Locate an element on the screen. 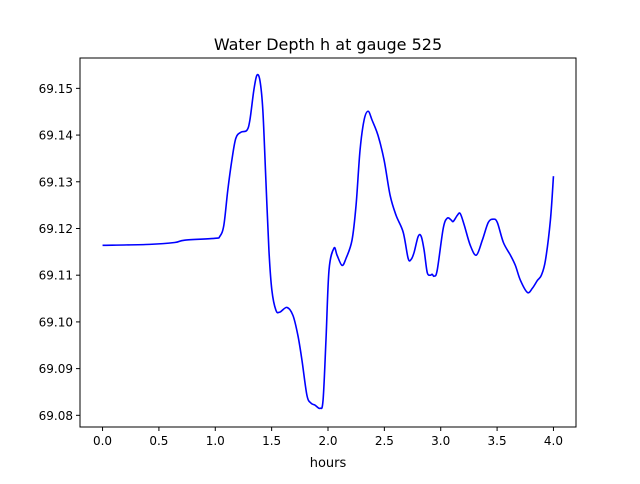 This screenshot has height=484, width=640. y-axis: 69.08 69.09 69.10 69.11 69.12 69.13 69.14 69.15 is located at coordinates (59, 252).